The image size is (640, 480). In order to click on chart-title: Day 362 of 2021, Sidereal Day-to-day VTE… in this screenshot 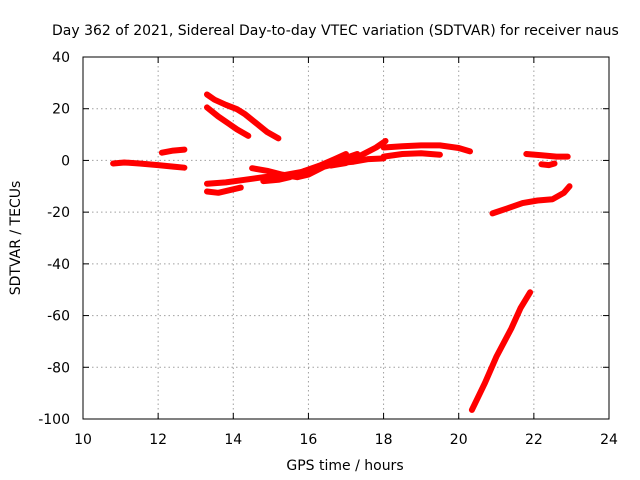, I will do `click(335, 31)`.